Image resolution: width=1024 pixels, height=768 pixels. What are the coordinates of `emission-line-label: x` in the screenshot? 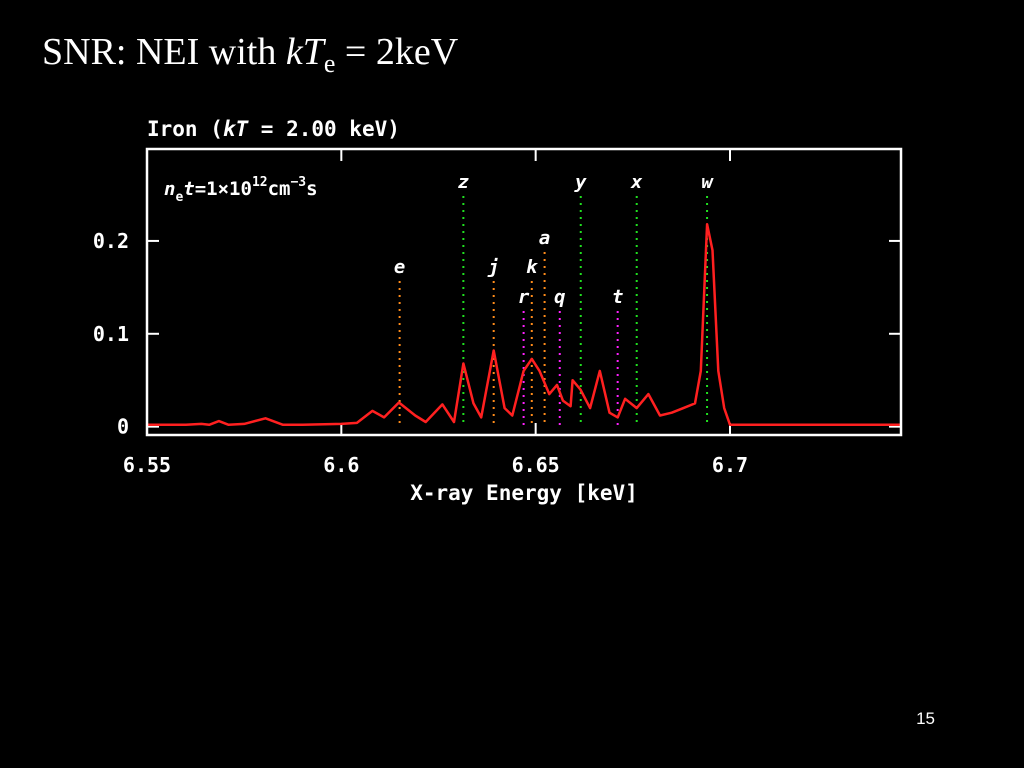 It's located at (636, 182).